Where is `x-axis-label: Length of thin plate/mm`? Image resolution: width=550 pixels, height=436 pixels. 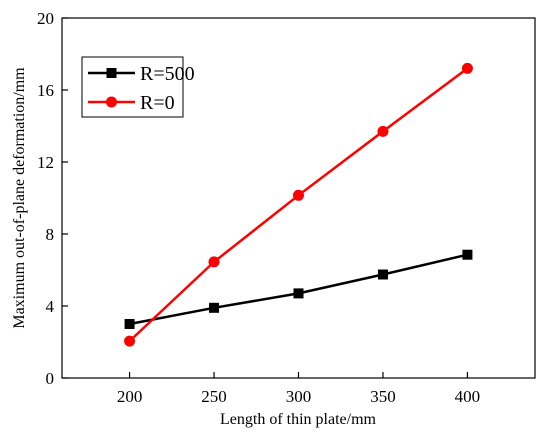
x-axis-label: Length of thin plate/mm is located at coordinates (298, 419).